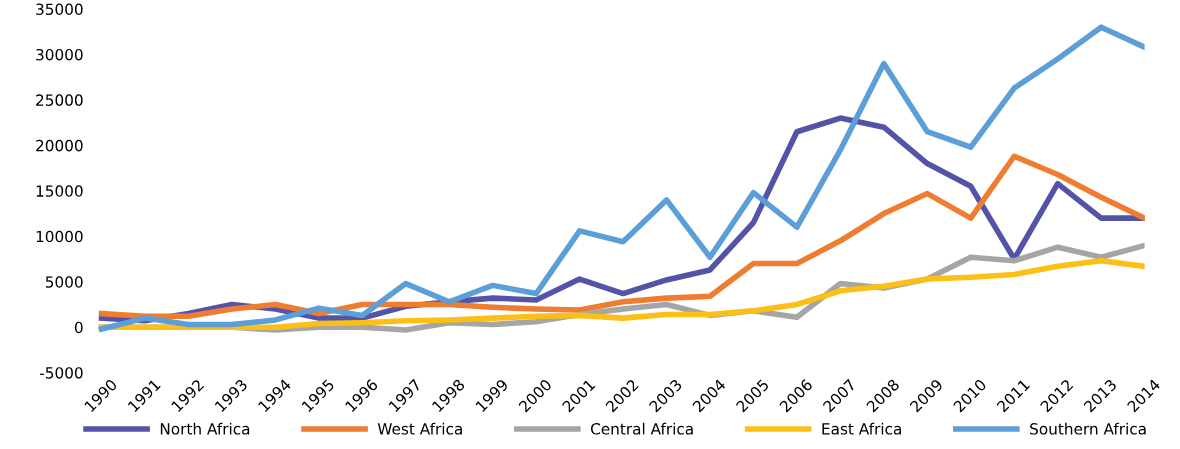 The height and width of the screenshot is (449, 1180). What do you see at coordinates (1088, 428) in the screenshot?
I see `legend-label: Southern Africa` at bounding box center [1088, 428].